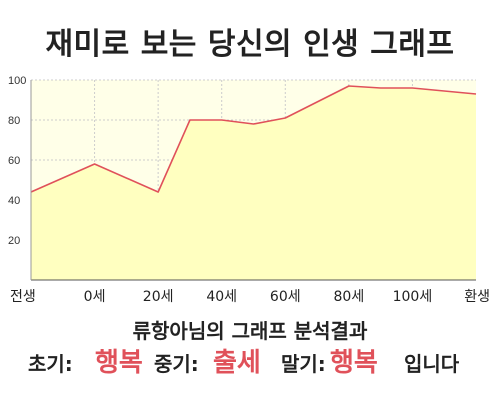  I want to click on y-tick-label: 80, so click(14, 121).